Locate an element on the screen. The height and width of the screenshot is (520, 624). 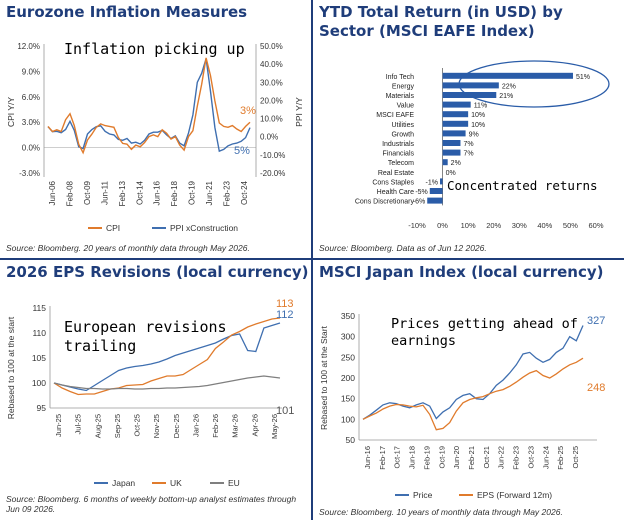
y-axis-label-right: PPI Y/Y is located at coordinates (299, 112).